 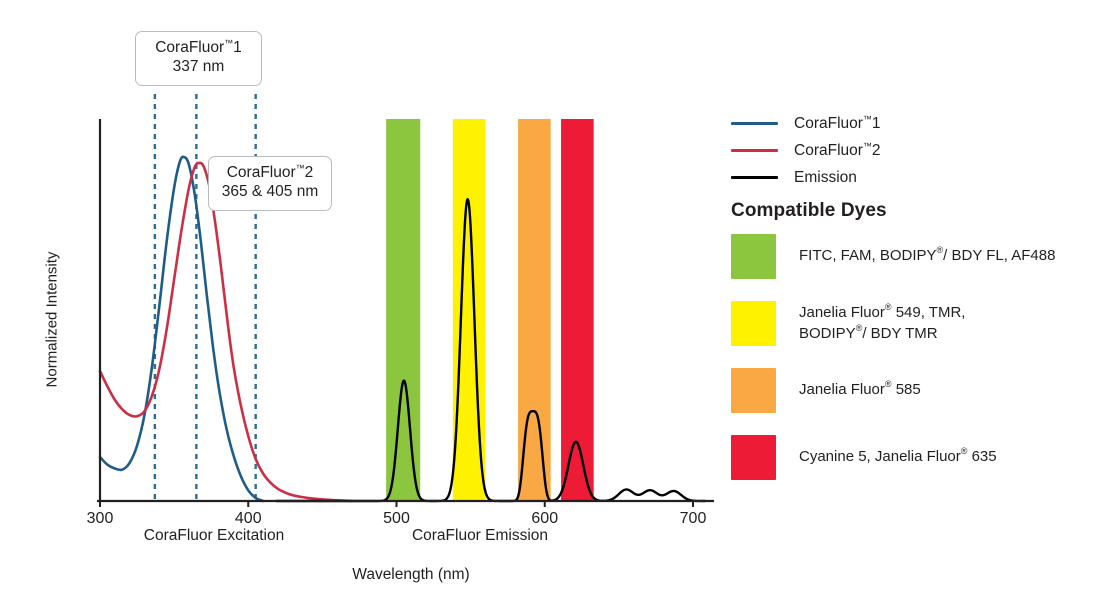 I want to click on dye-label: Janelia Fluor® 549, TMR, BODIPY®/ BDY TMR, so click(x=882, y=323).